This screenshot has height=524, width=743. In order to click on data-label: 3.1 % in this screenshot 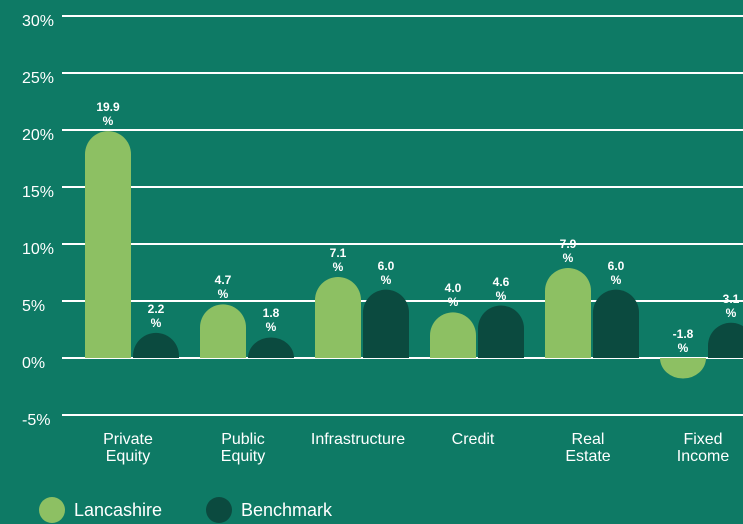, I will do `click(731, 305)`.